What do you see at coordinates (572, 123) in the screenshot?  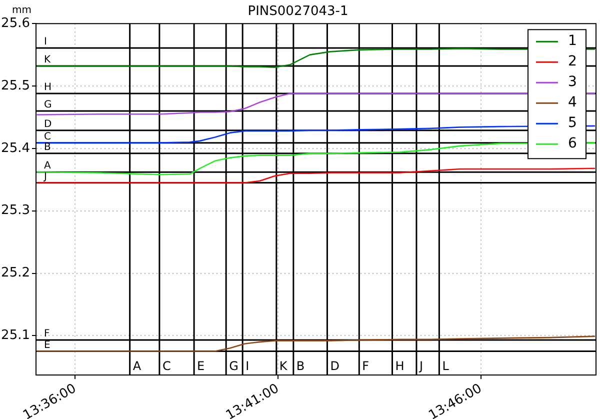 I see `legend-label: 5` at bounding box center [572, 123].